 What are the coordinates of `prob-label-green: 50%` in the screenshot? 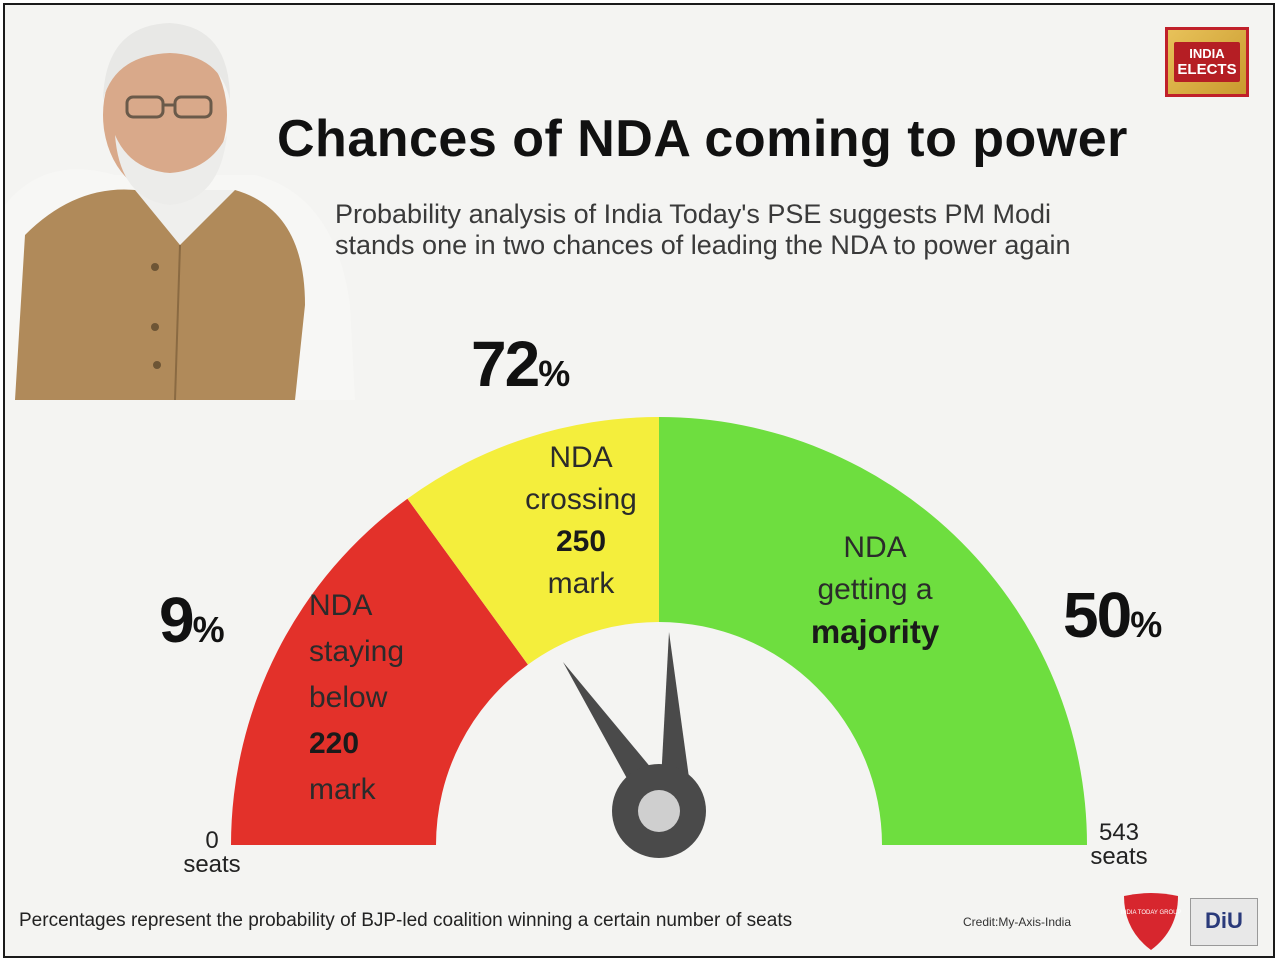 It's located at (1112, 615).